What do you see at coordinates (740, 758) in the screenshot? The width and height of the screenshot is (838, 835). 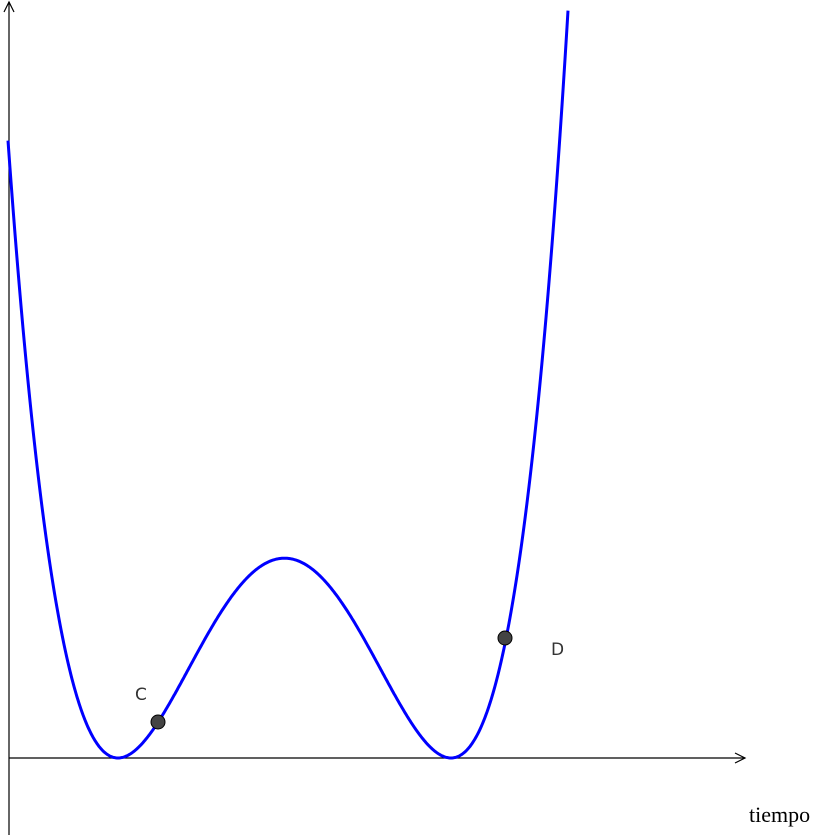 I see `x-axis-arrow` at bounding box center [740, 758].